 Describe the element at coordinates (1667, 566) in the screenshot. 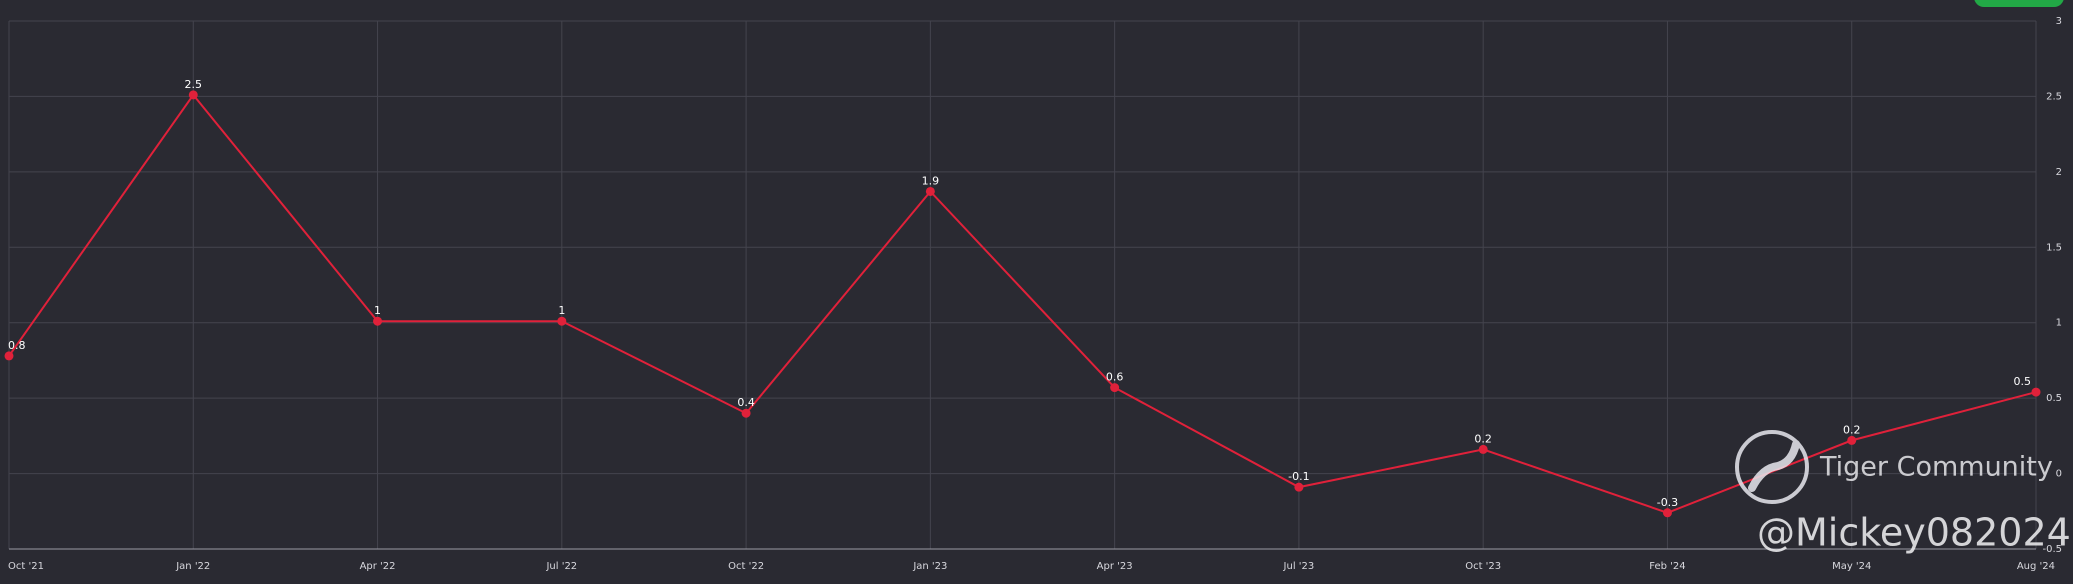

I see `x-tick-label: Feb '24` at that location.